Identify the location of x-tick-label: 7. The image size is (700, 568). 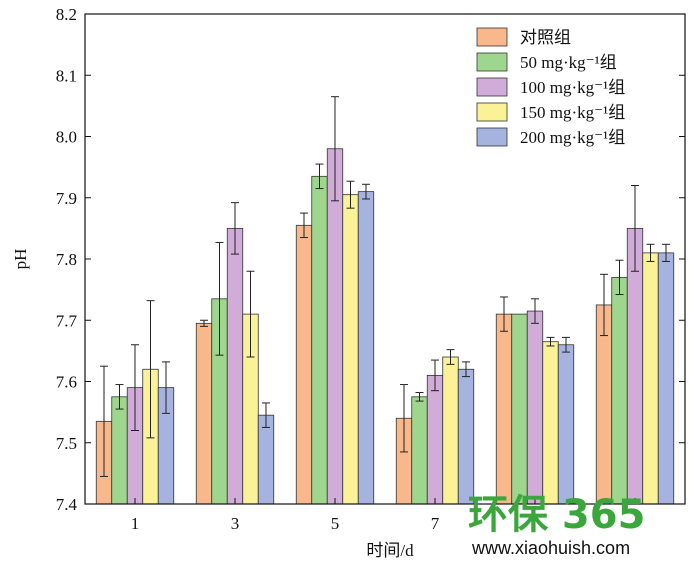
(435, 523).